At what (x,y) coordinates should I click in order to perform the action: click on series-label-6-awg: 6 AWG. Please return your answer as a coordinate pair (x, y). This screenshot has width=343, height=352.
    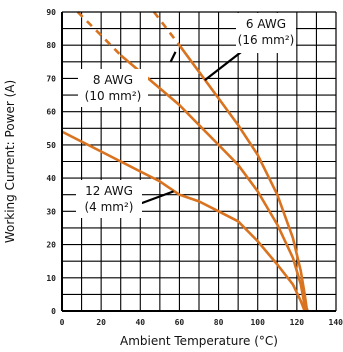
    Looking at the image, I should click on (266, 24).